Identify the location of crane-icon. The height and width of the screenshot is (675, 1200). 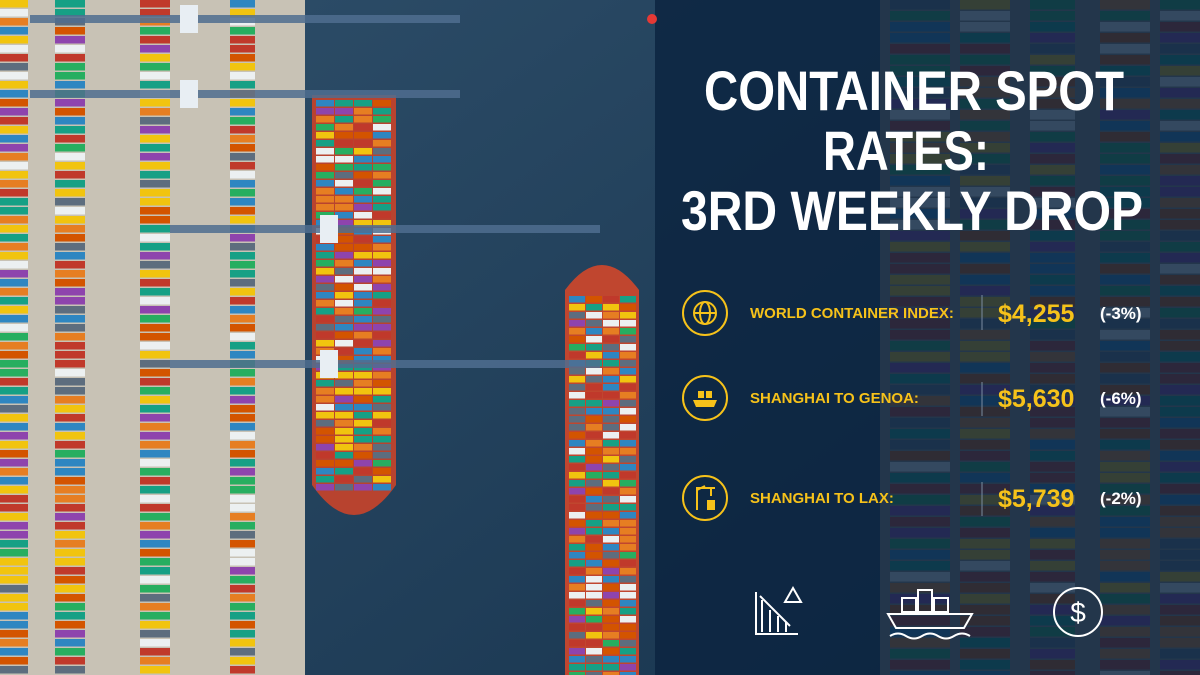
(705, 498).